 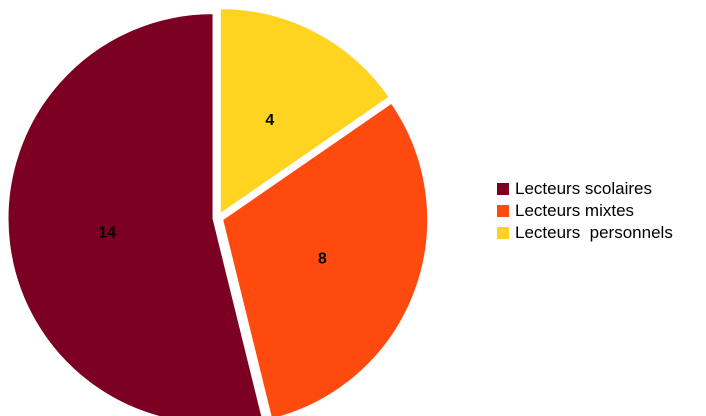 I want to click on data-label-mixtes: 8, so click(x=322, y=259).